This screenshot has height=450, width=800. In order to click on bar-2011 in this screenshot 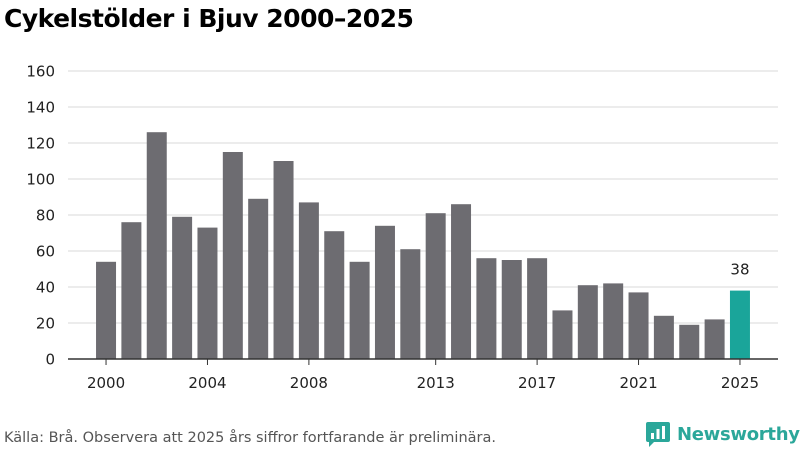, I will do `click(384, 292)`.